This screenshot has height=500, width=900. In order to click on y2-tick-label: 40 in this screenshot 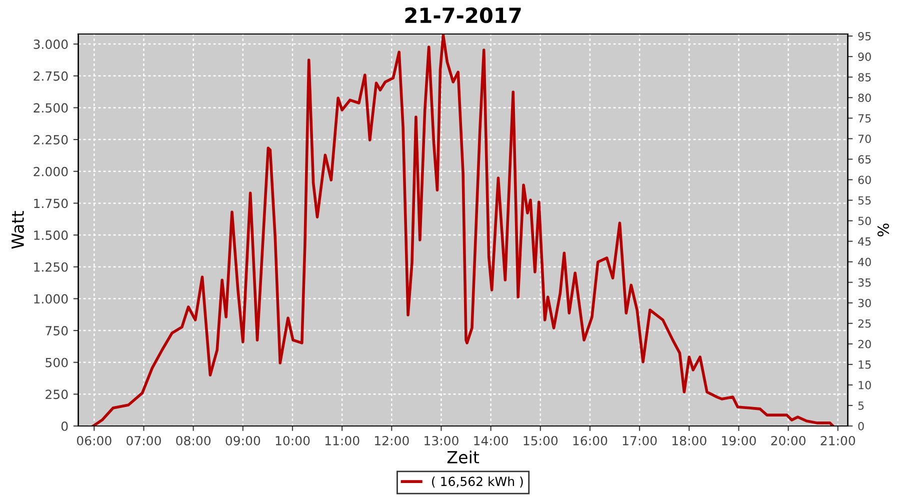, I will do `click(864, 262)`.